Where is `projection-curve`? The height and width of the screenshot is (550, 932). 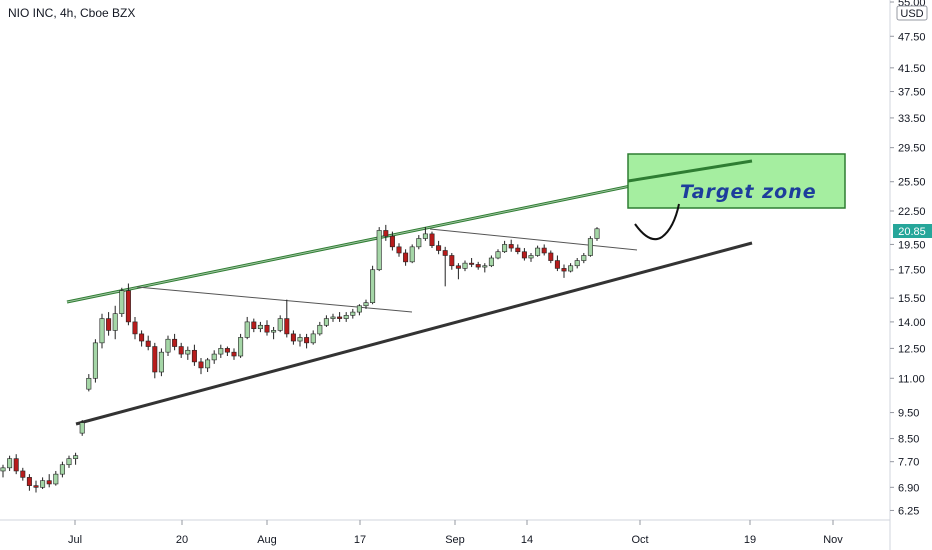 projection-curve is located at coordinates (657, 222).